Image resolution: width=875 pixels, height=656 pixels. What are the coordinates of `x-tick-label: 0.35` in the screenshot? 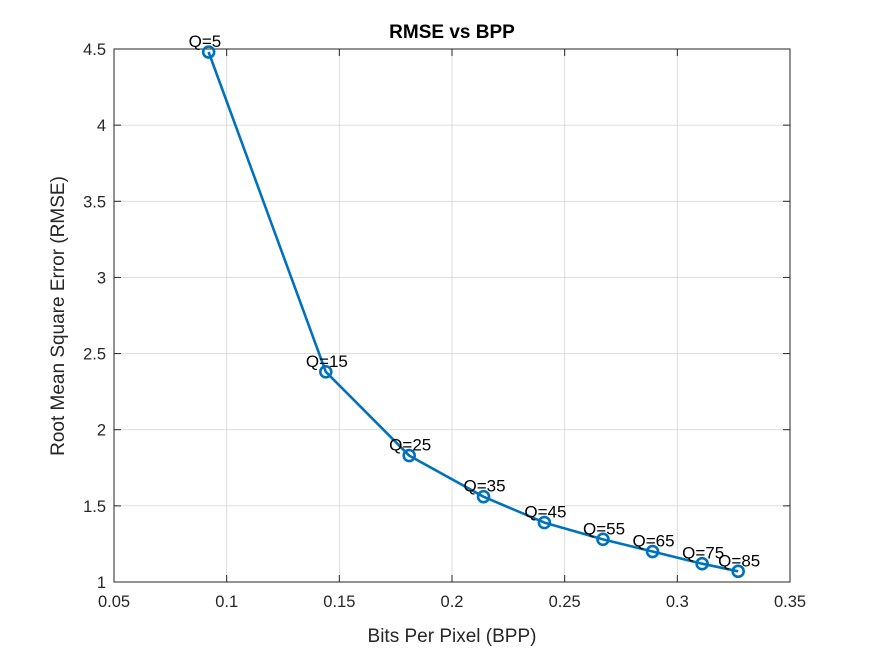 It's located at (790, 602).